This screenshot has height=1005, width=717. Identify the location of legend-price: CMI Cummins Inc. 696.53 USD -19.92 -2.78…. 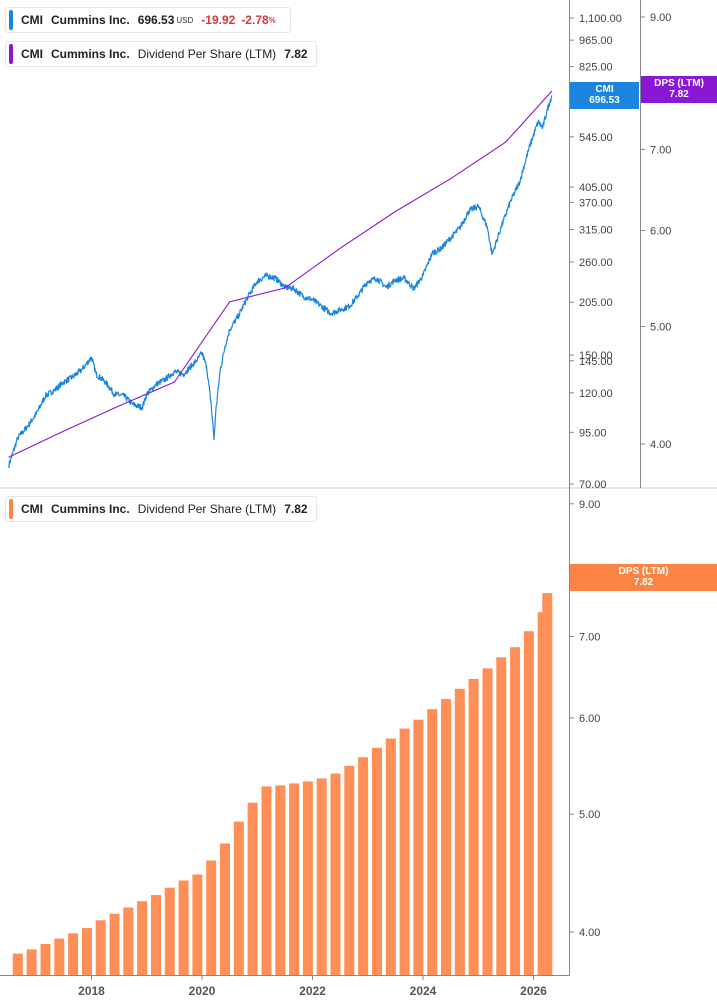
(148, 20).